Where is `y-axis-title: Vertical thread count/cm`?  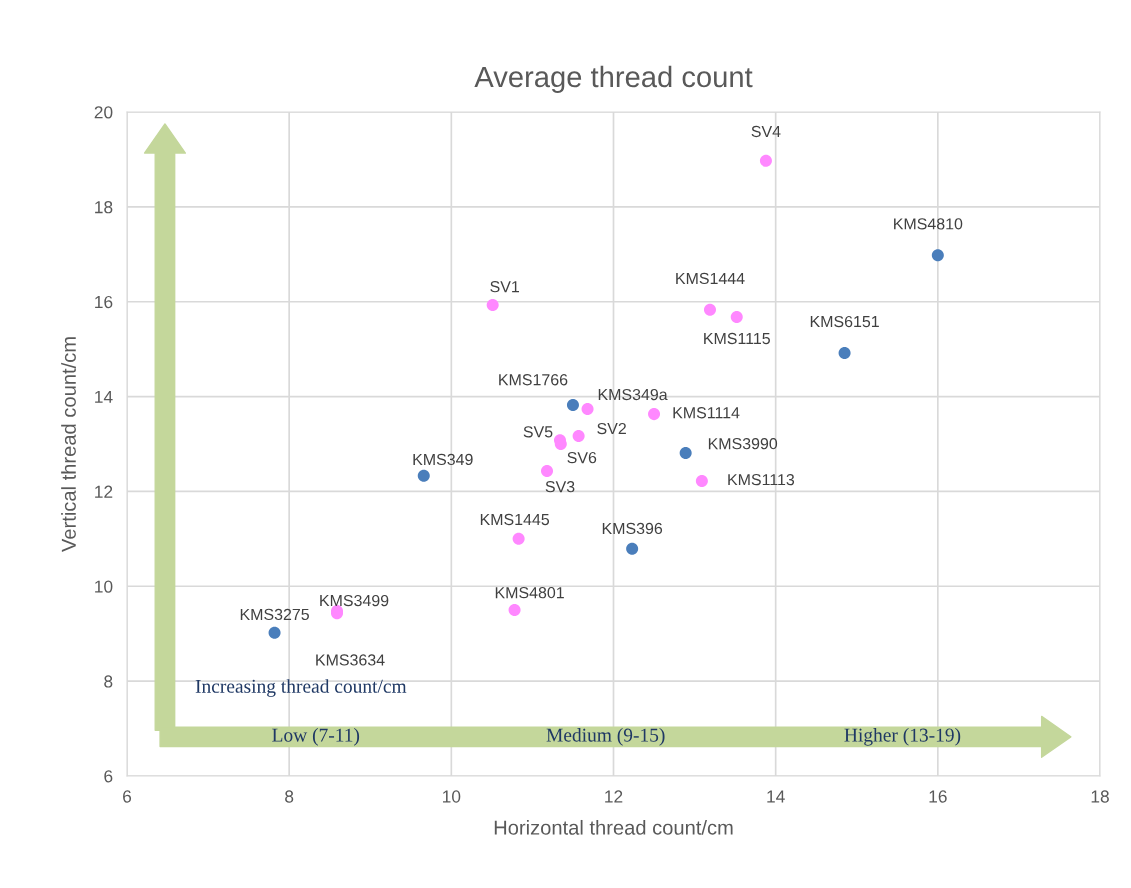
y-axis-title: Vertical thread count/cm is located at coordinates (68, 444).